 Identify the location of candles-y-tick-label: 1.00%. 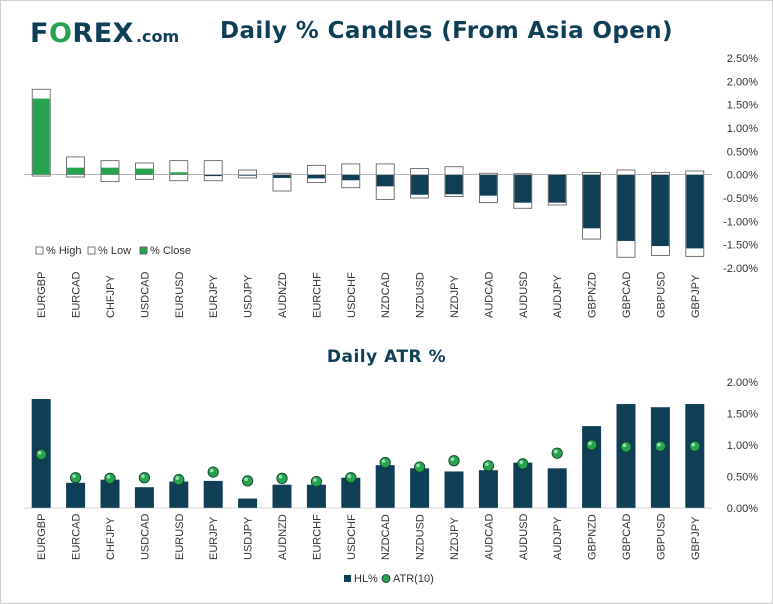
(742, 129).